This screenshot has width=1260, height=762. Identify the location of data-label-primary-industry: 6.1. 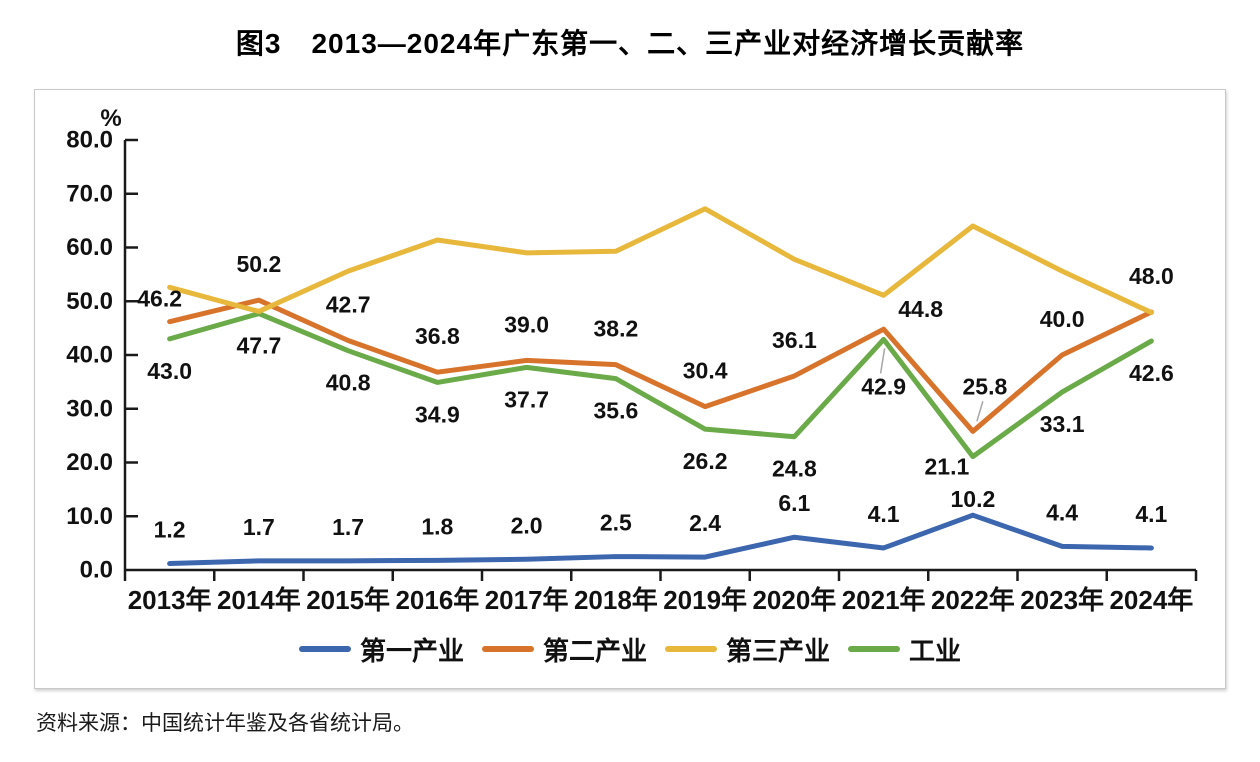
(794, 503).